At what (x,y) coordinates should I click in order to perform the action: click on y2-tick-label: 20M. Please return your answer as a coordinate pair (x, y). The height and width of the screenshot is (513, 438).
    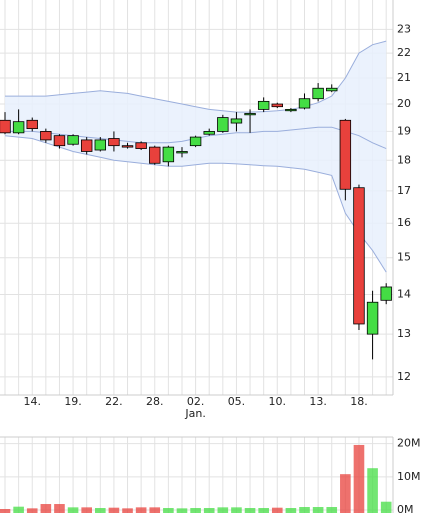
    Looking at the image, I should click on (409, 443).